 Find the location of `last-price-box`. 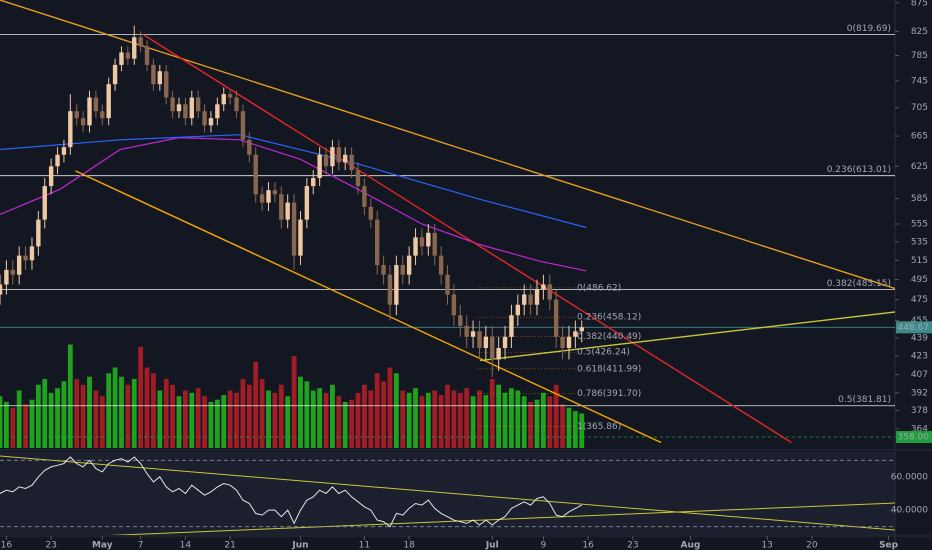

last-price-box is located at coordinates (914, 327).